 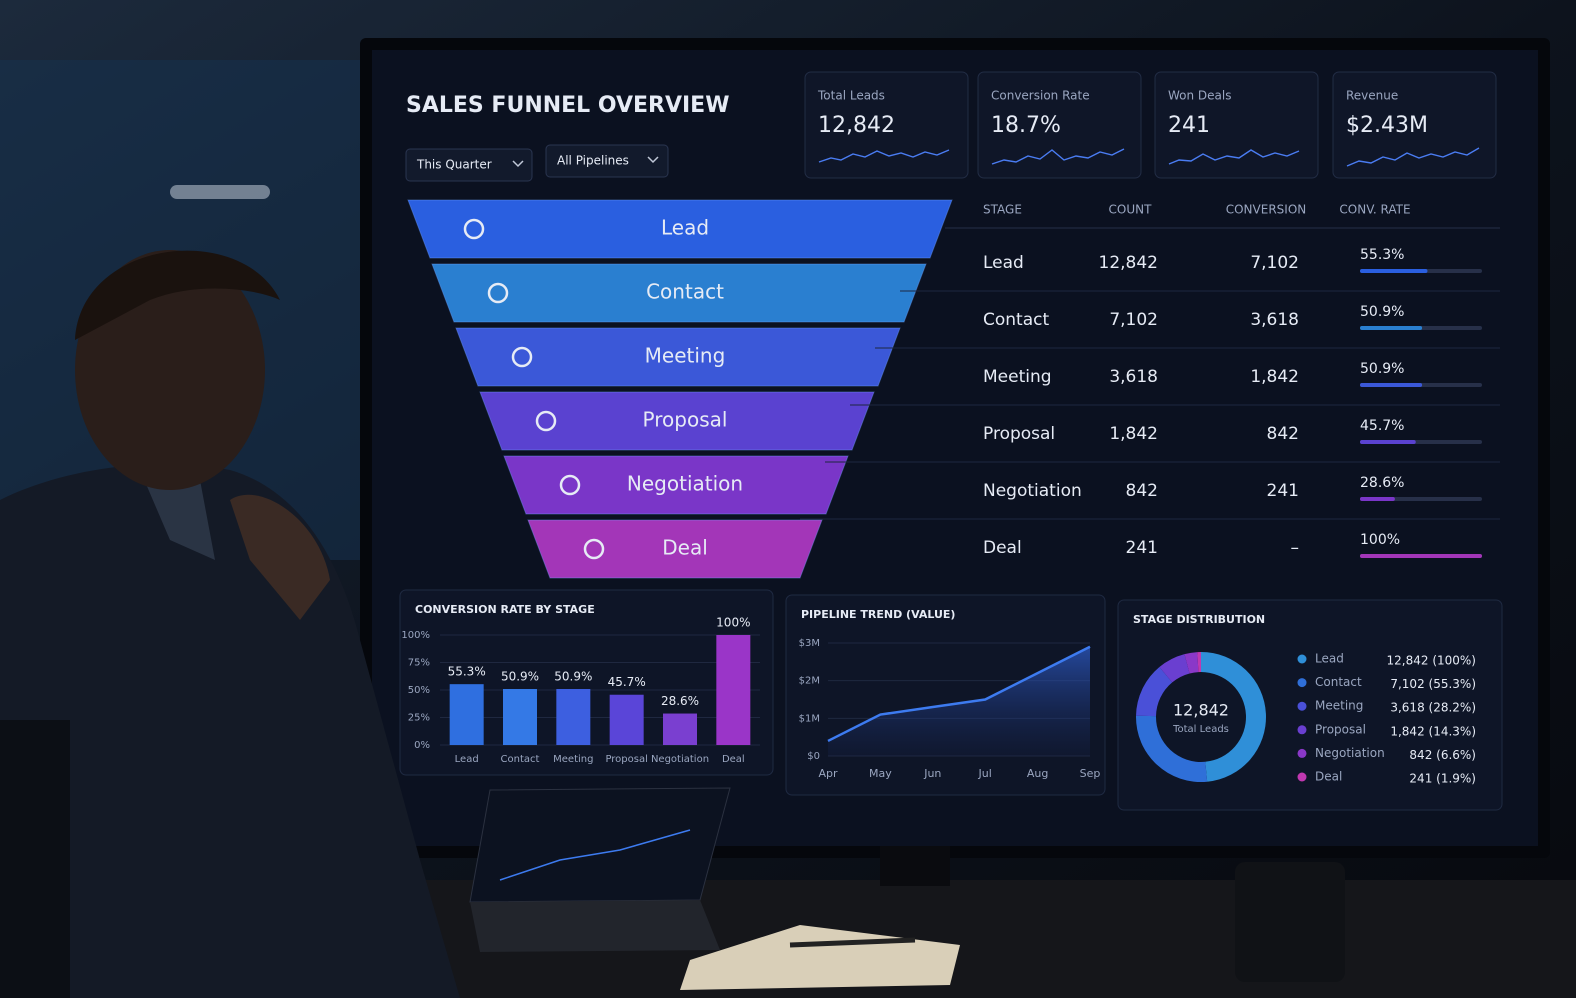 I want to click on mug, so click(x=1290, y=922).